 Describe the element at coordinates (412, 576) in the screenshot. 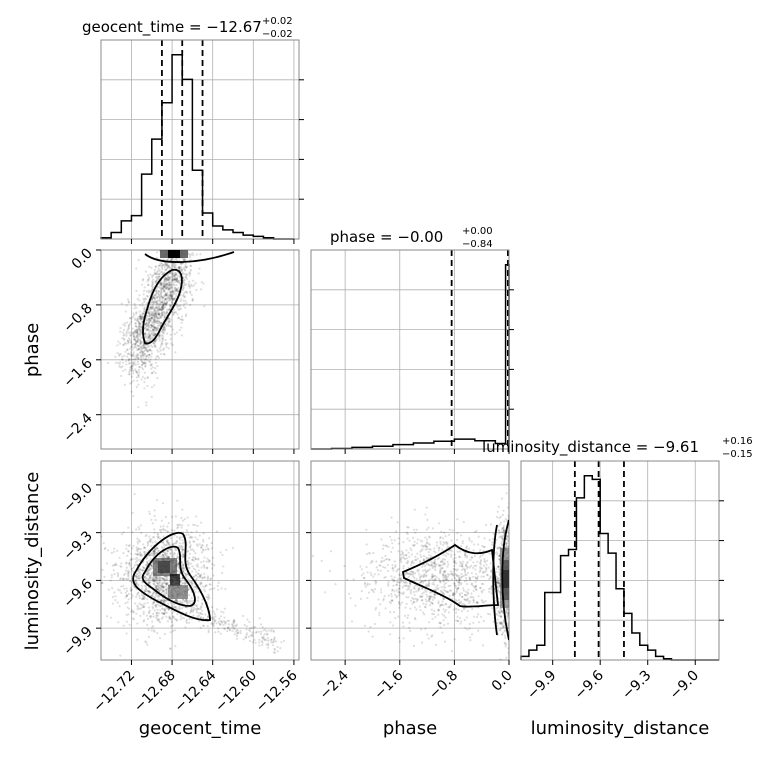

I see `scatter-phase-distance` at that location.